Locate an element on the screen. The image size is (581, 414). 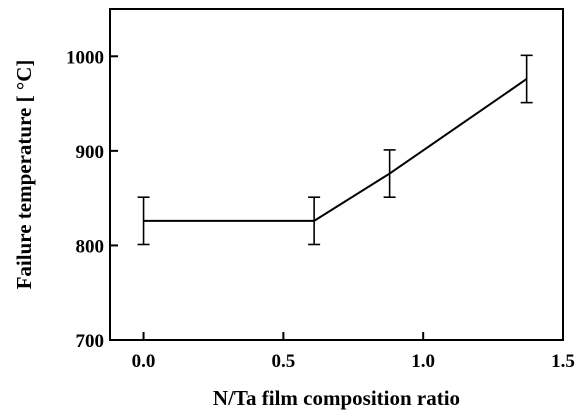
y-tick-label: 900 is located at coordinates (90, 152).